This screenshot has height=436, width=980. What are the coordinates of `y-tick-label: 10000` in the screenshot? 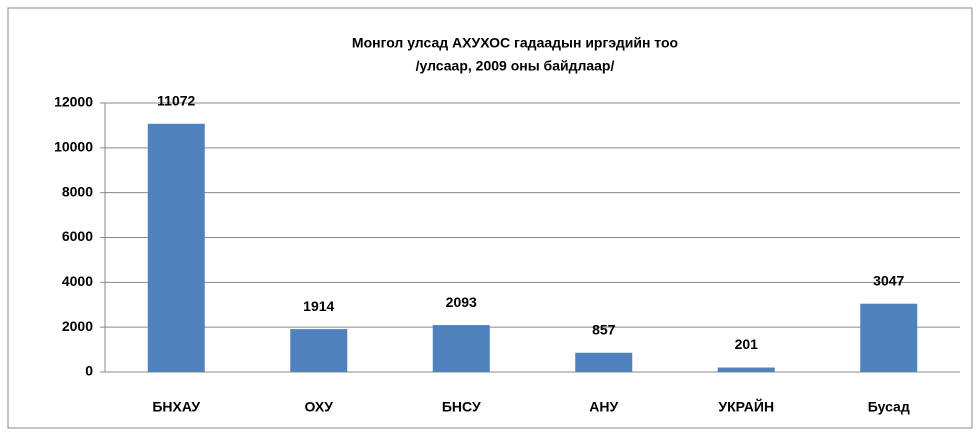 It's located at (73, 147).